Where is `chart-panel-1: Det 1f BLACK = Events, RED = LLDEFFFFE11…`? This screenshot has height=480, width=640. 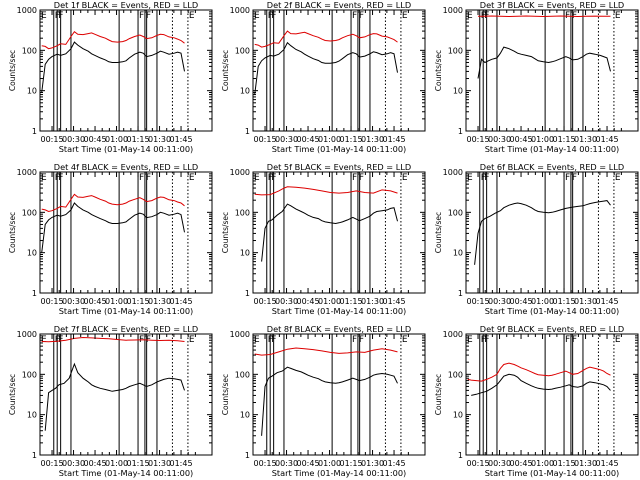 chart-panel-1: Det 1f BLACK = Events, RED = LLDEFFFFE11… is located at coordinates (110, 77).